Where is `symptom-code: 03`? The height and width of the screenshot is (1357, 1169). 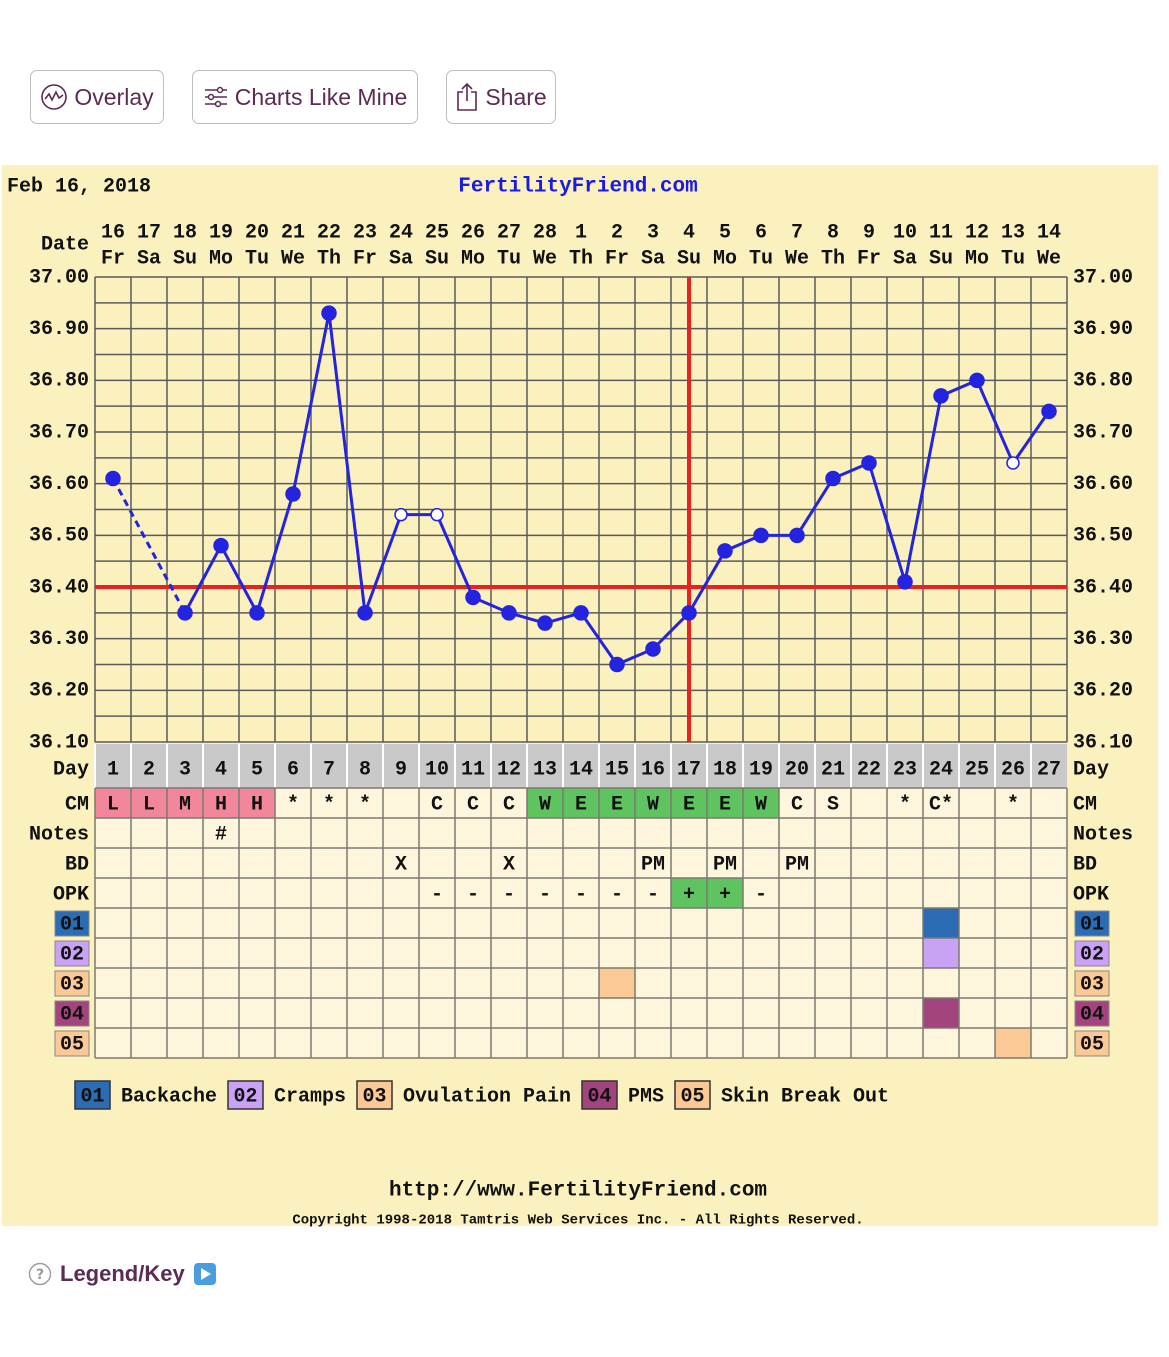 symptom-code: 03 is located at coordinates (72, 984).